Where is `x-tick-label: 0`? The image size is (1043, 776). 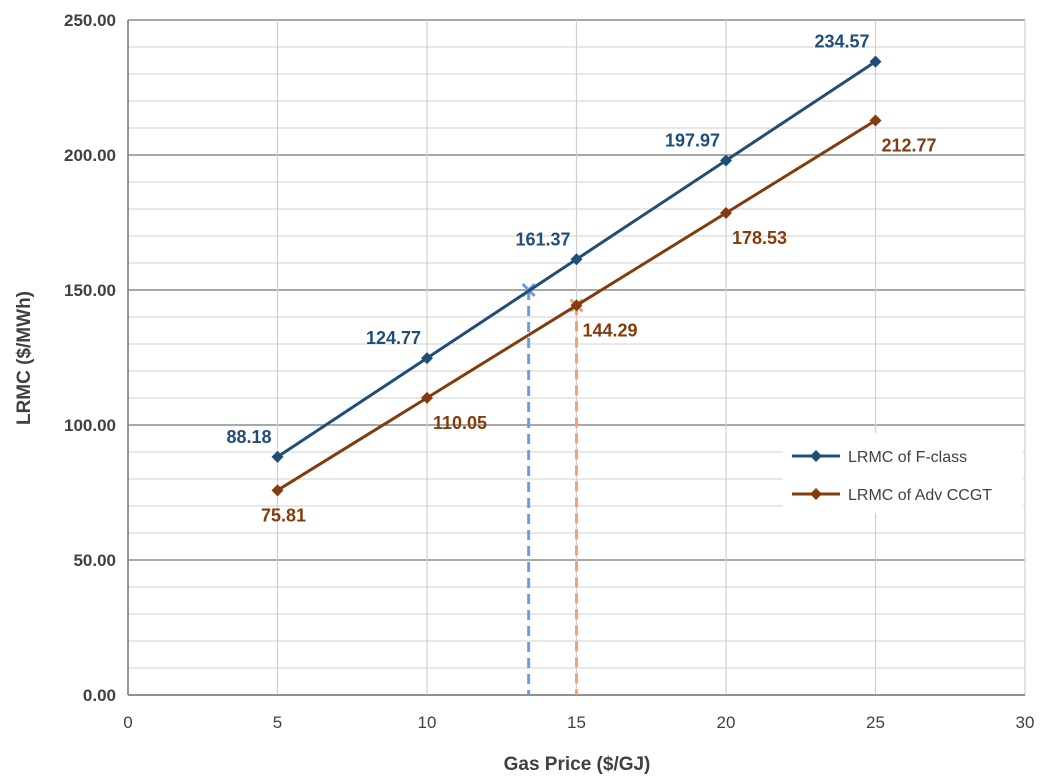 x-tick-label: 0 is located at coordinates (127, 722).